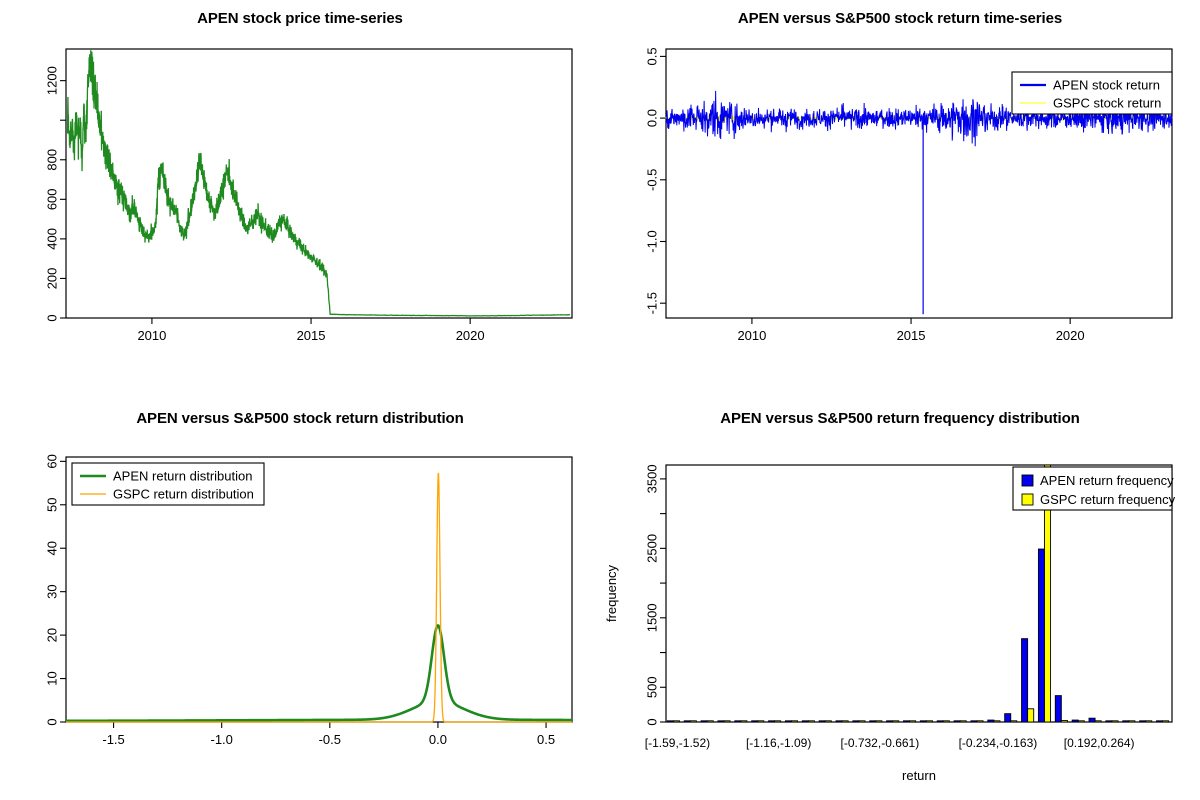  What do you see at coordinates (652, 617) in the screenshot?
I see `y-tick-label: 1500` at bounding box center [652, 617].